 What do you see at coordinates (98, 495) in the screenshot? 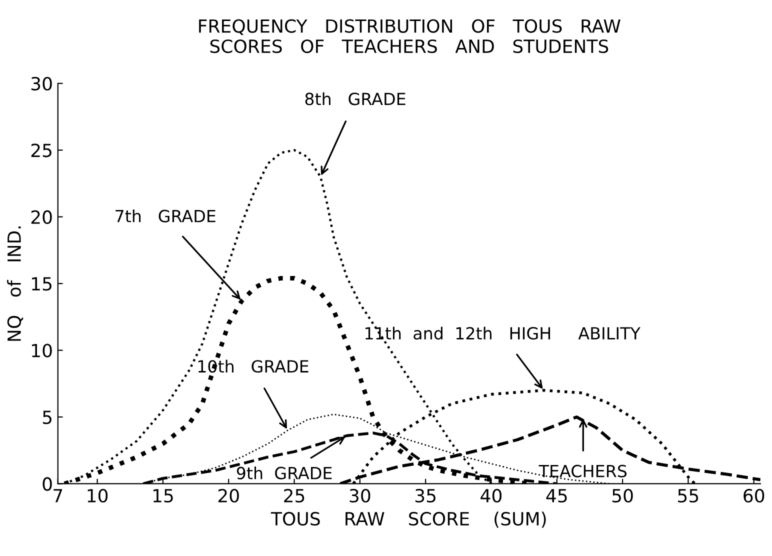
I see `x-tick-label: 10` at bounding box center [98, 495].